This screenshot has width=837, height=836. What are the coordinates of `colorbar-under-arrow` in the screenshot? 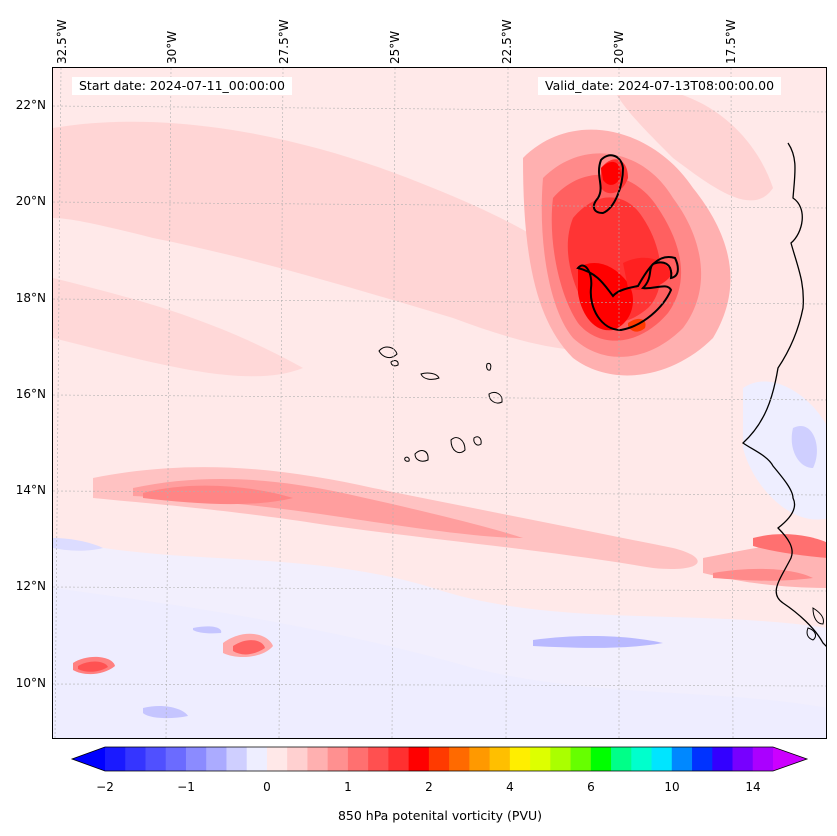 It's located at (88, 759).